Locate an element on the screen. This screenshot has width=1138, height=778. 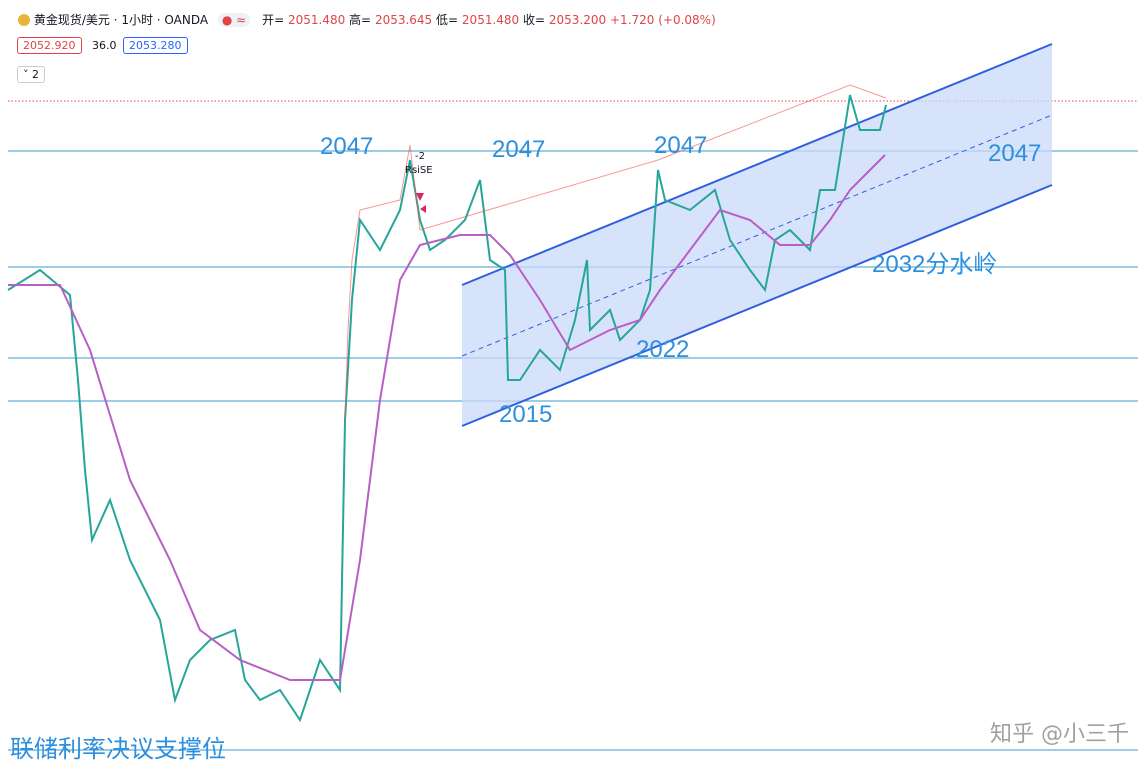
spread: 36.0 is located at coordinates (104, 45).